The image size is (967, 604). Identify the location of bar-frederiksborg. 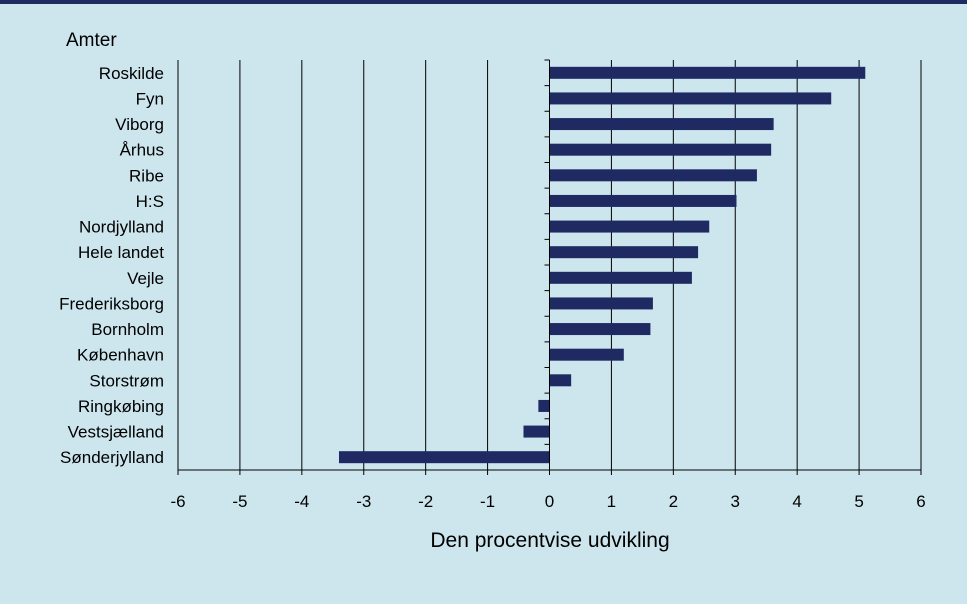
(601, 303).